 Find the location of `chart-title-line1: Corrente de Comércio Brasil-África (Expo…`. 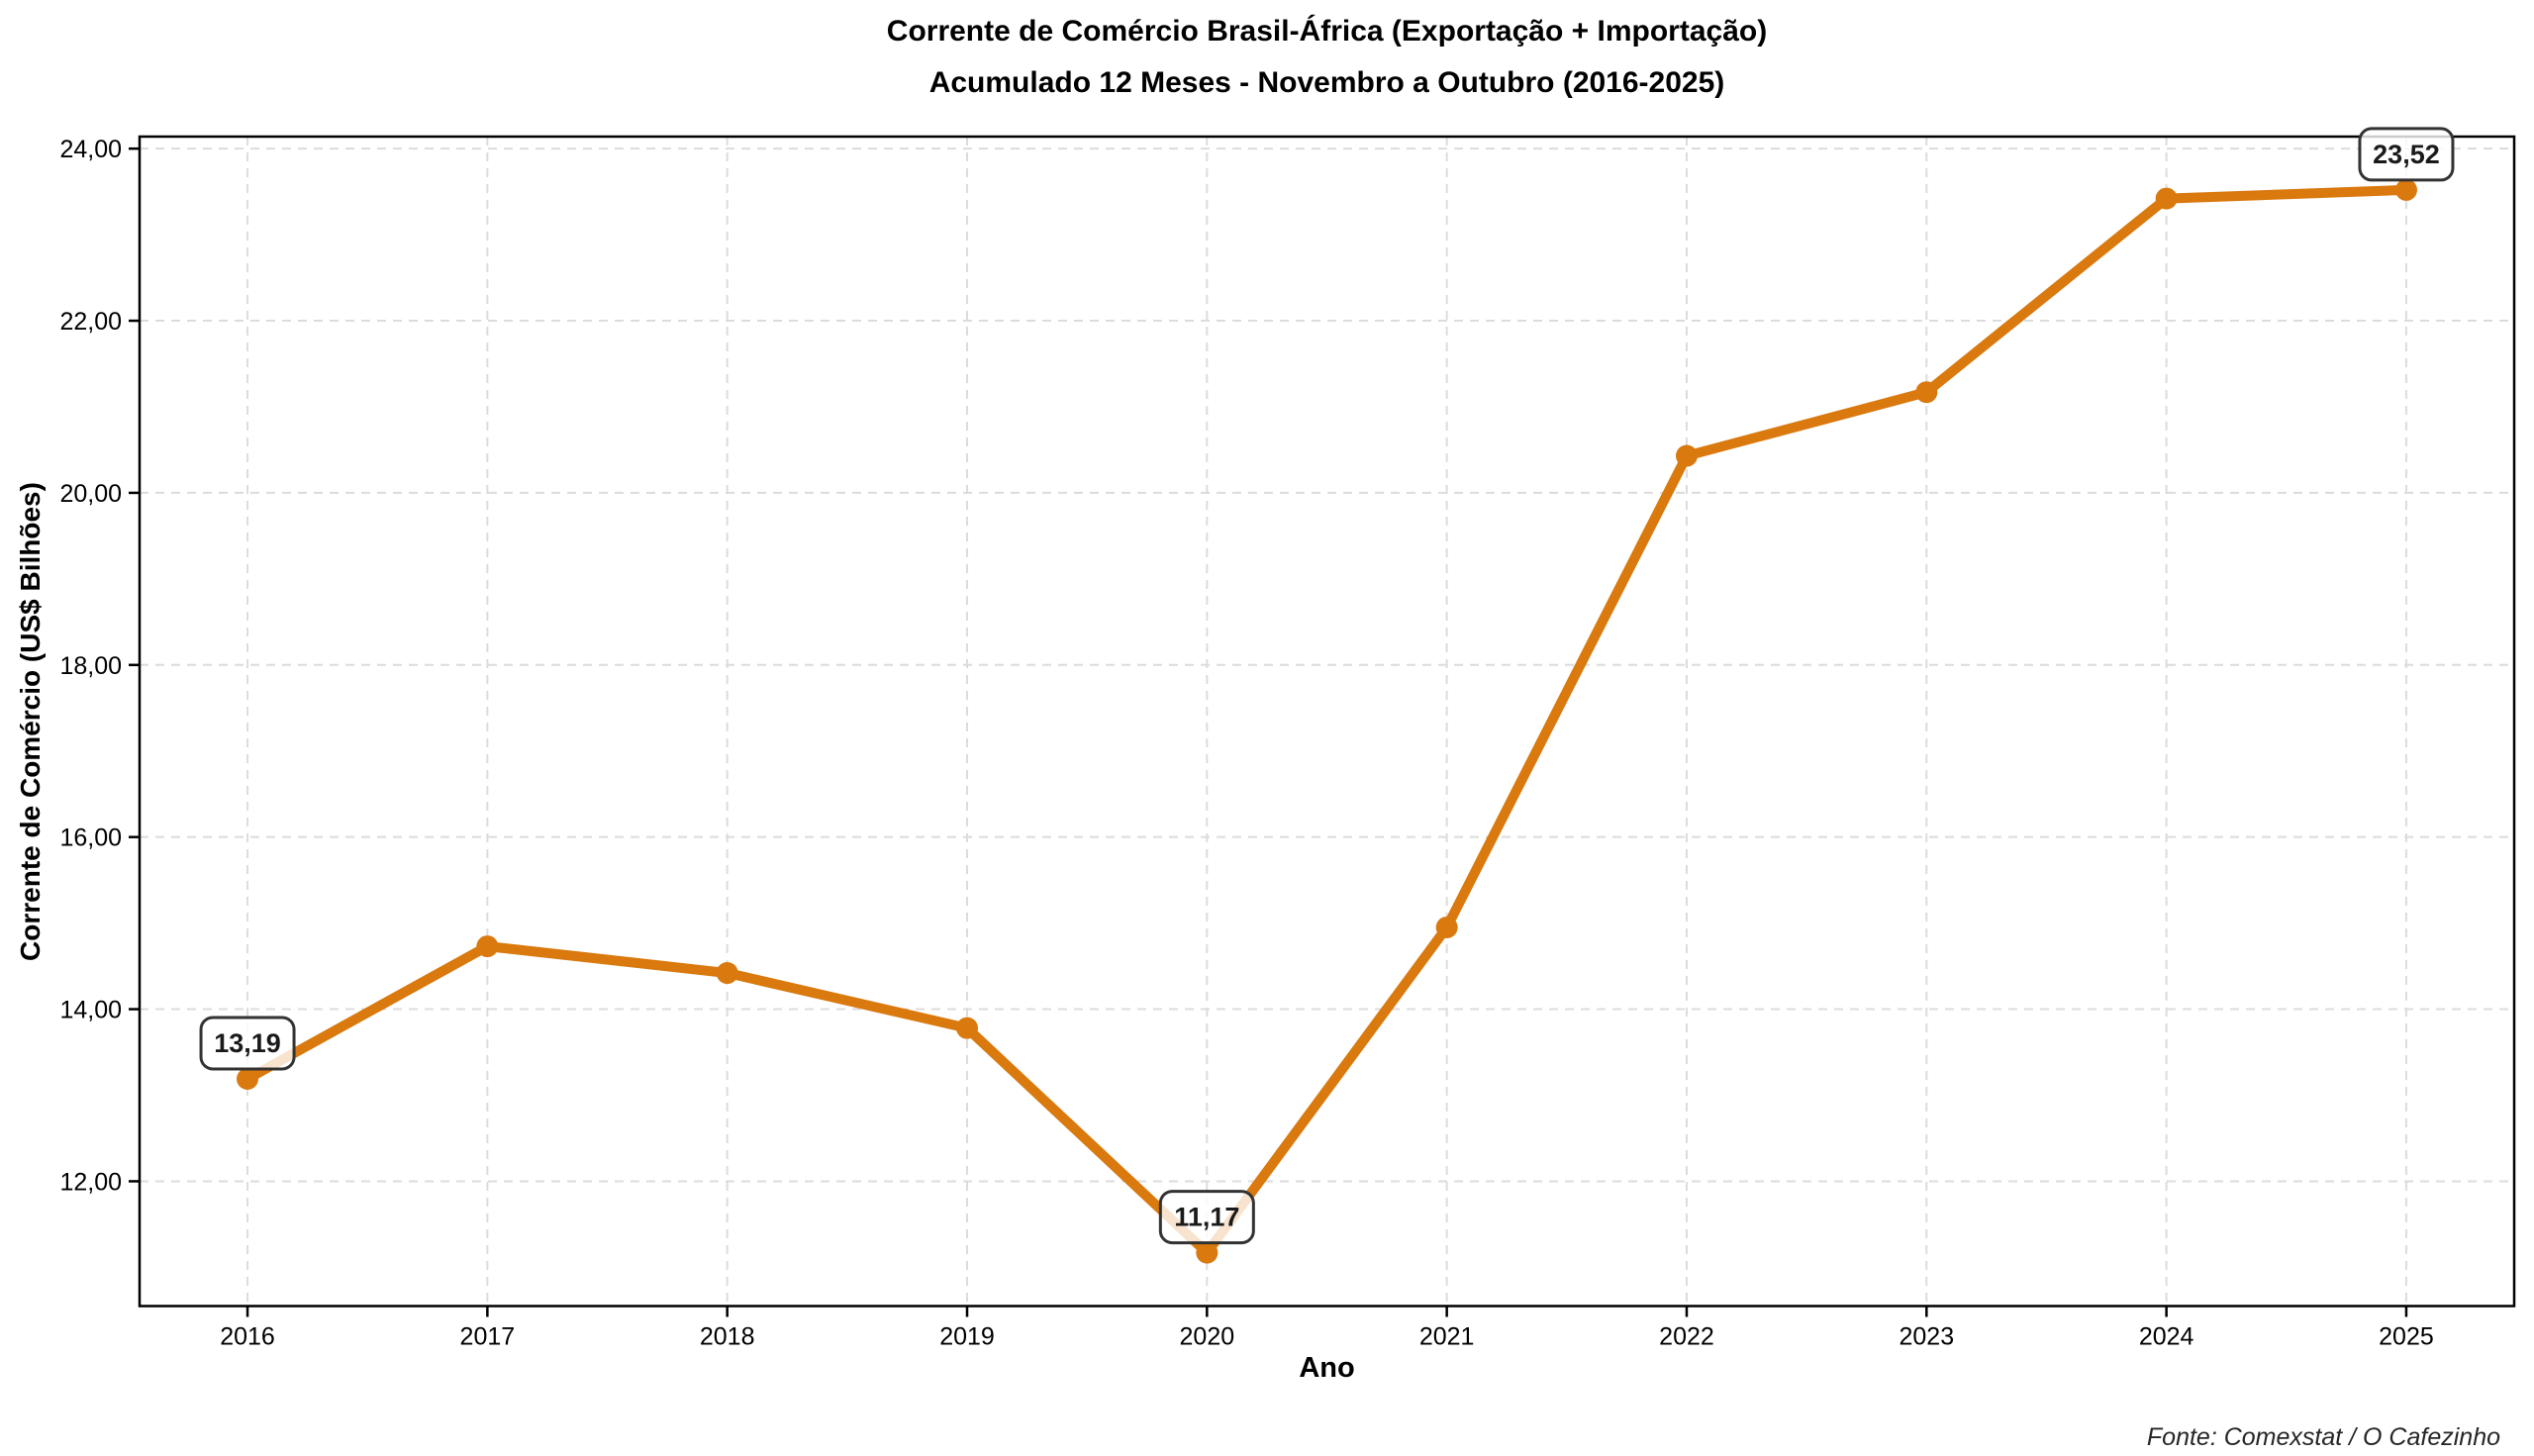

chart-title-line1: Corrente de Comércio Brasil-África (Expo… is located at coordinates (1327, 31).